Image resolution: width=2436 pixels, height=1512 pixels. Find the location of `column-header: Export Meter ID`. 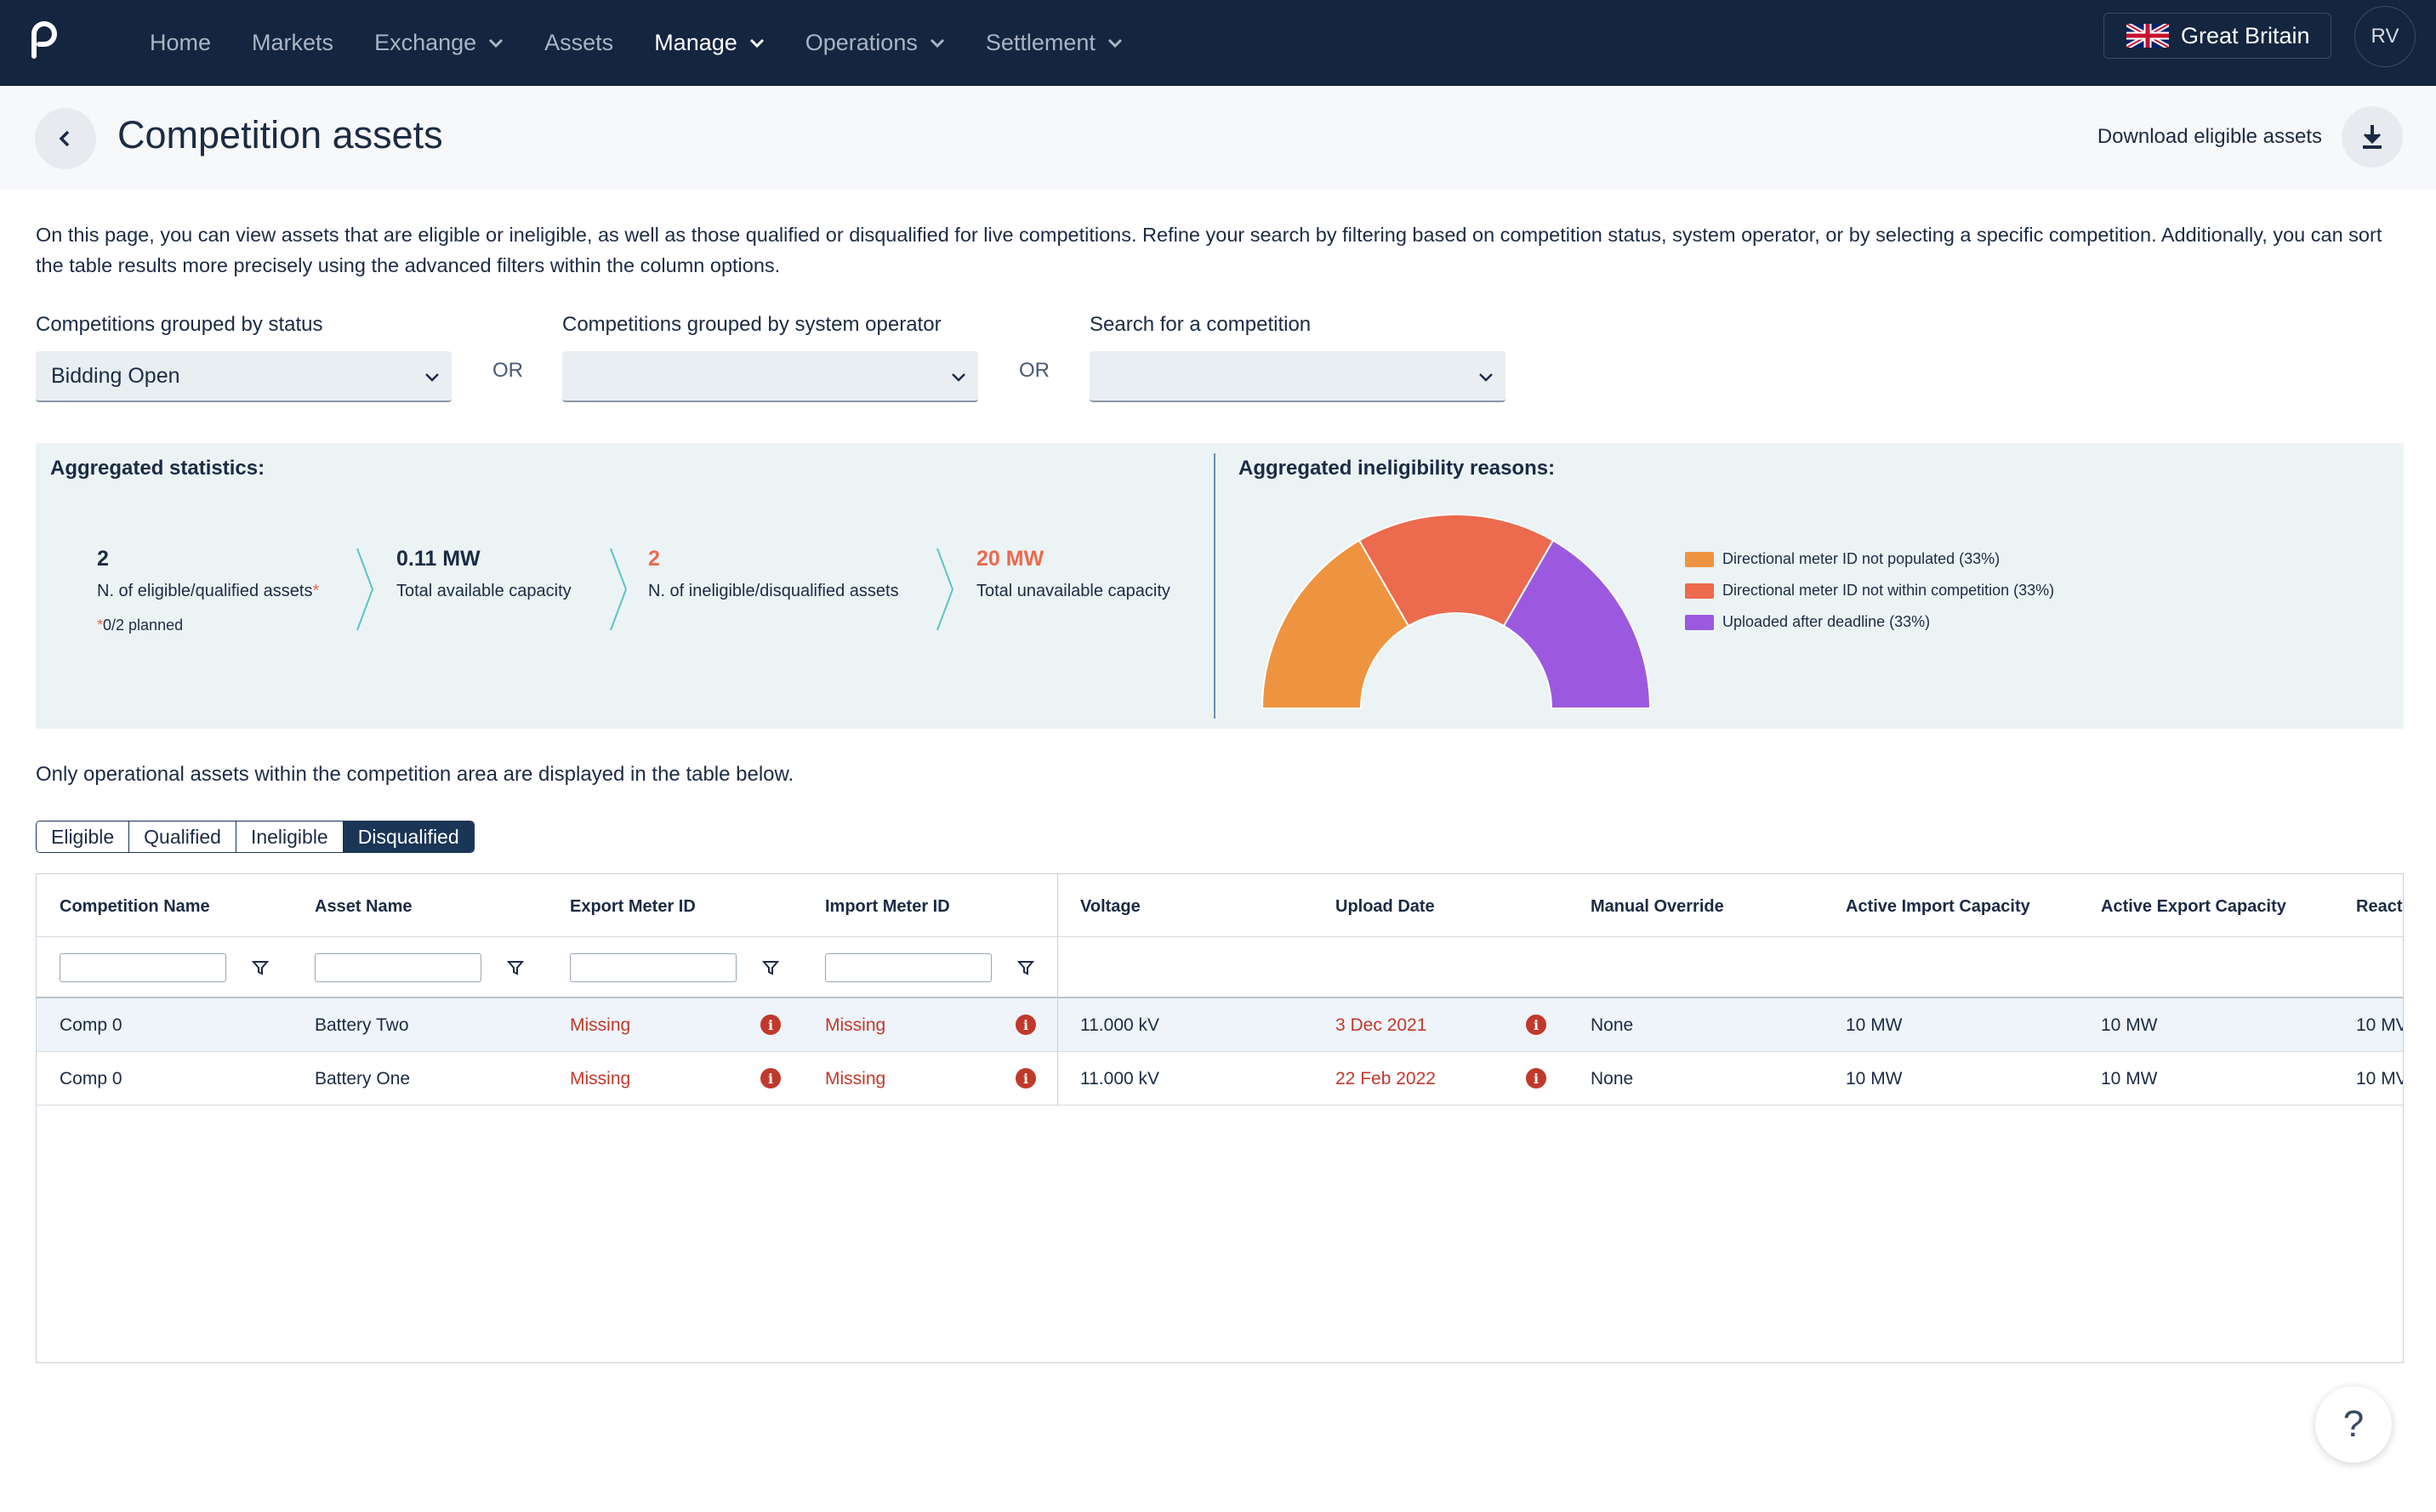

column-header: Export Meter ID is located at coordinates (633, 906).